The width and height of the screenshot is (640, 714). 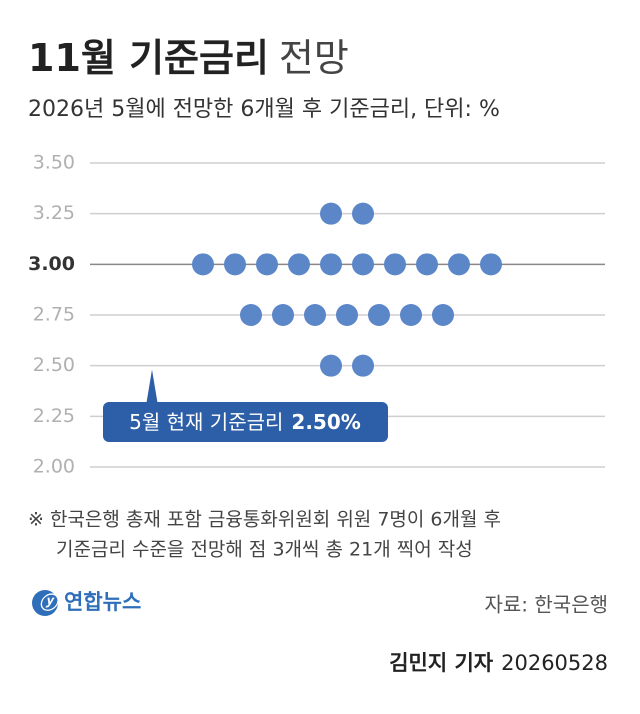 I want to click on byline-name: 김민지 기자, so click(x=441, y=663).